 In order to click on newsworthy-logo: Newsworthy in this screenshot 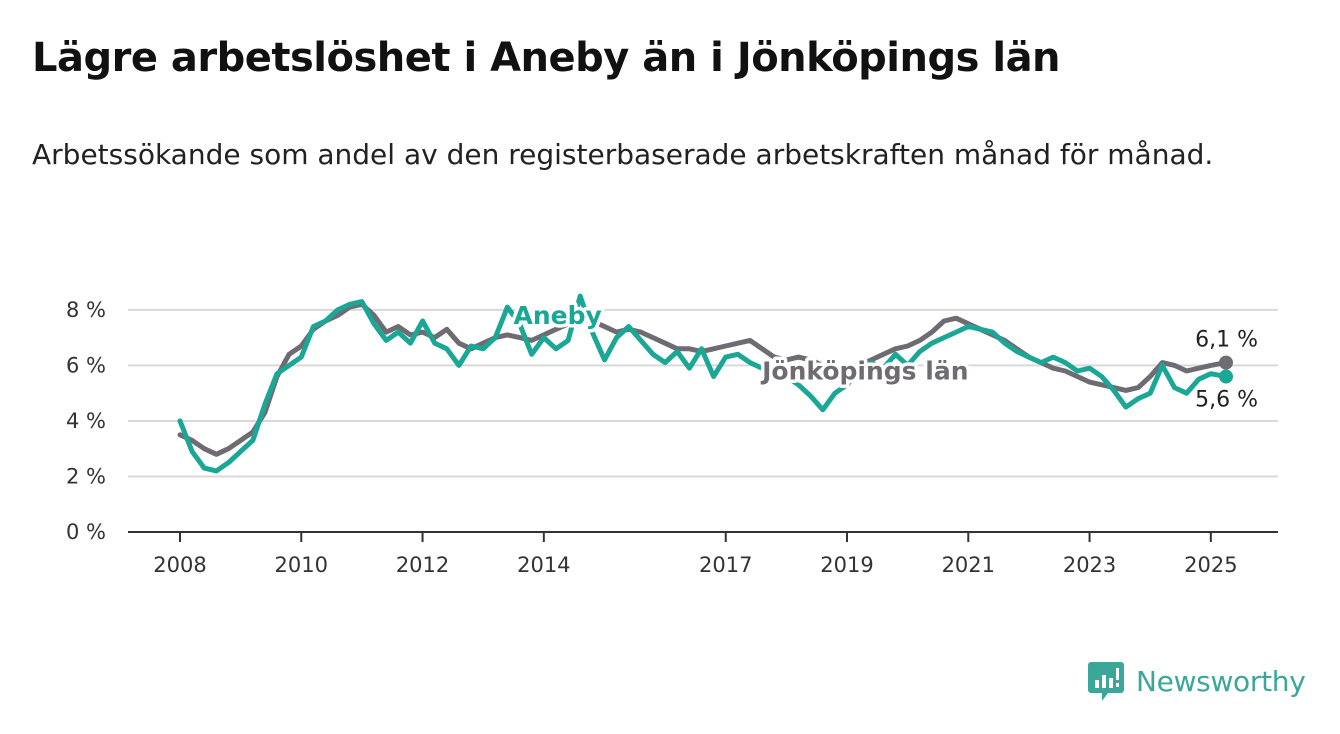, I will do `click(1197, 681)`.